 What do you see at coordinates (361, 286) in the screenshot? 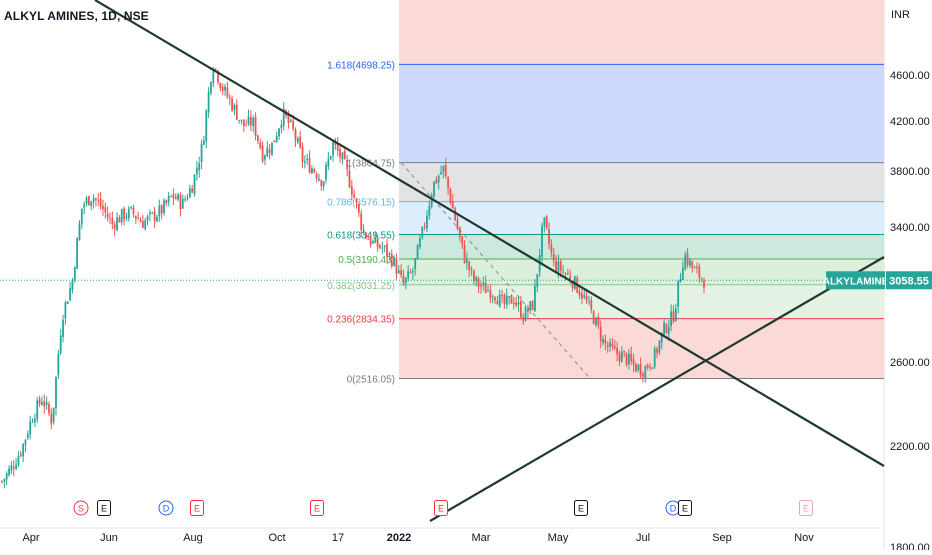
I see `fib-label-0.382: 0.382(3031.25)` at bounding box center [361, 286].